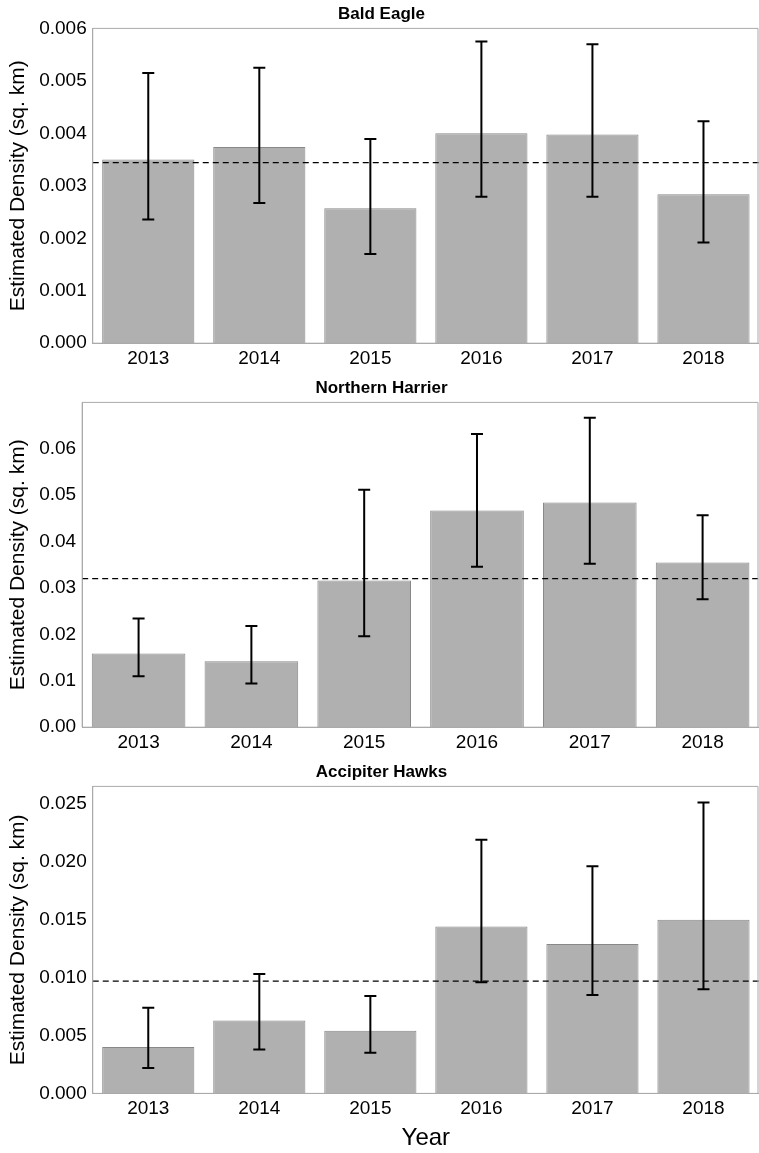 This screenshot has height=1153, width=759. Describe the element at coordinates (63, 976) in the screenshot. I see `y-tick-label: 0.010` at that location.